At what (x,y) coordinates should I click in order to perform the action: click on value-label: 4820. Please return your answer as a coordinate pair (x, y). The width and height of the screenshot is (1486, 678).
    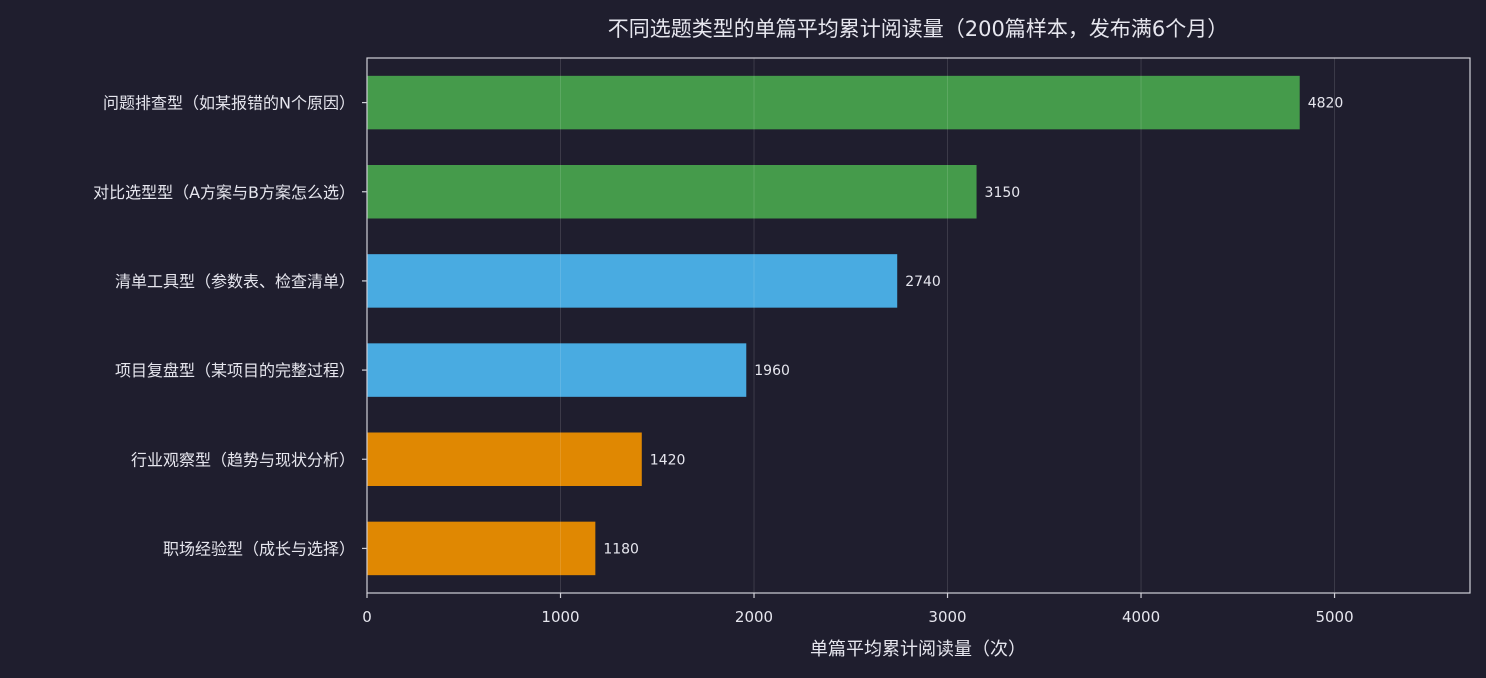
    Looking at the image, I should click on (1326, 104).